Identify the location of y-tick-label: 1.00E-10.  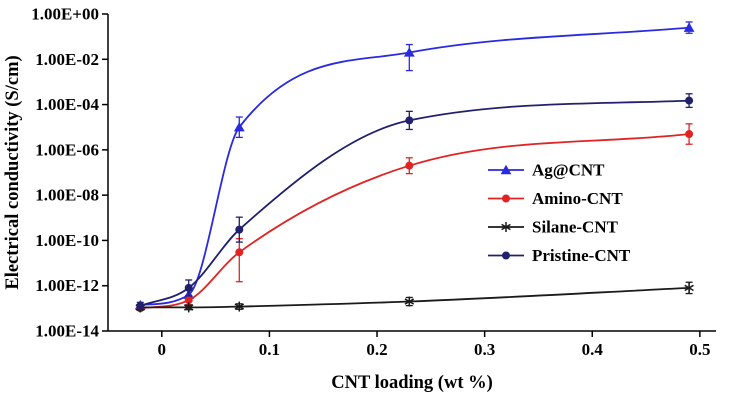
(67, 240).